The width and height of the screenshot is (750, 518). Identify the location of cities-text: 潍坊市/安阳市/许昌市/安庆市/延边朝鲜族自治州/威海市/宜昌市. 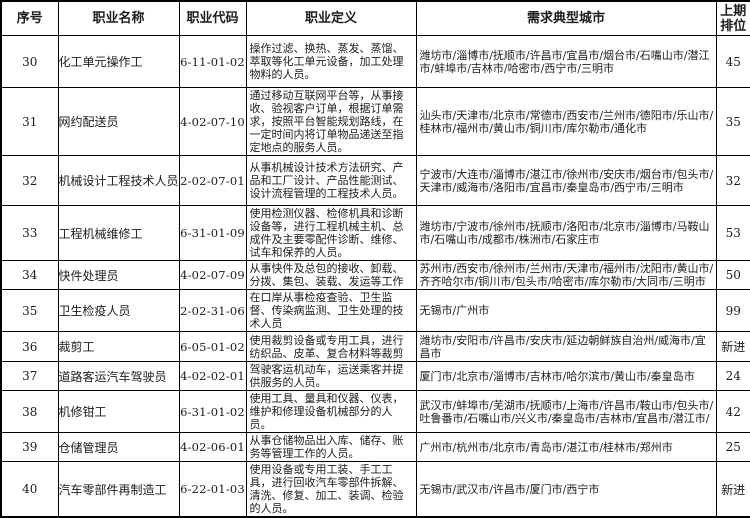
(562, 346).